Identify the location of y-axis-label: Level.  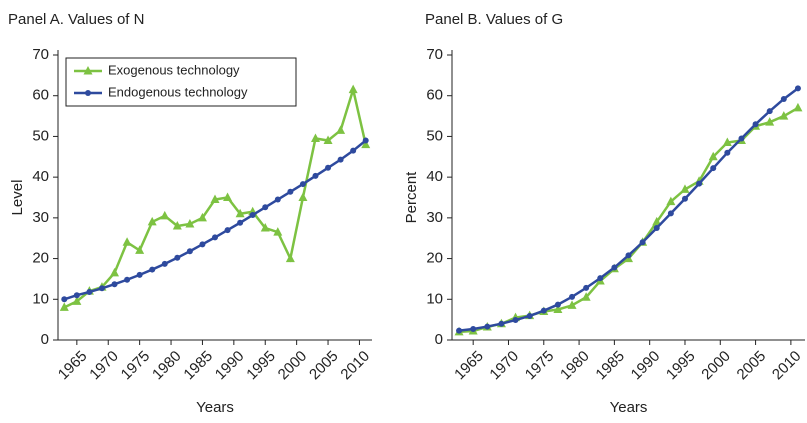
(17, 198).